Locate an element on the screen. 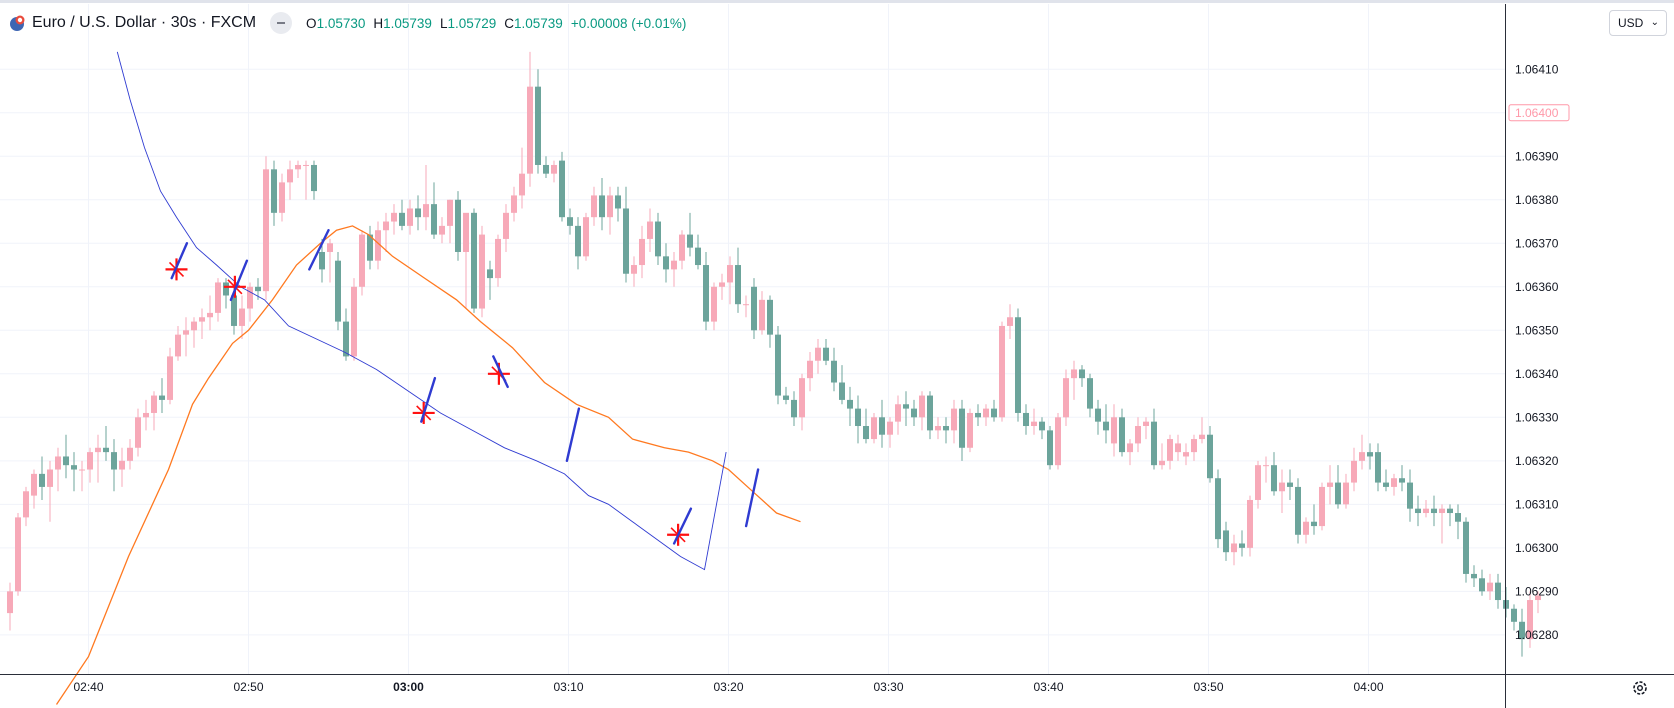  symbol-title: Euro / U.S. Dollar · 30s · FXCM is located at coordinates (144, 22).